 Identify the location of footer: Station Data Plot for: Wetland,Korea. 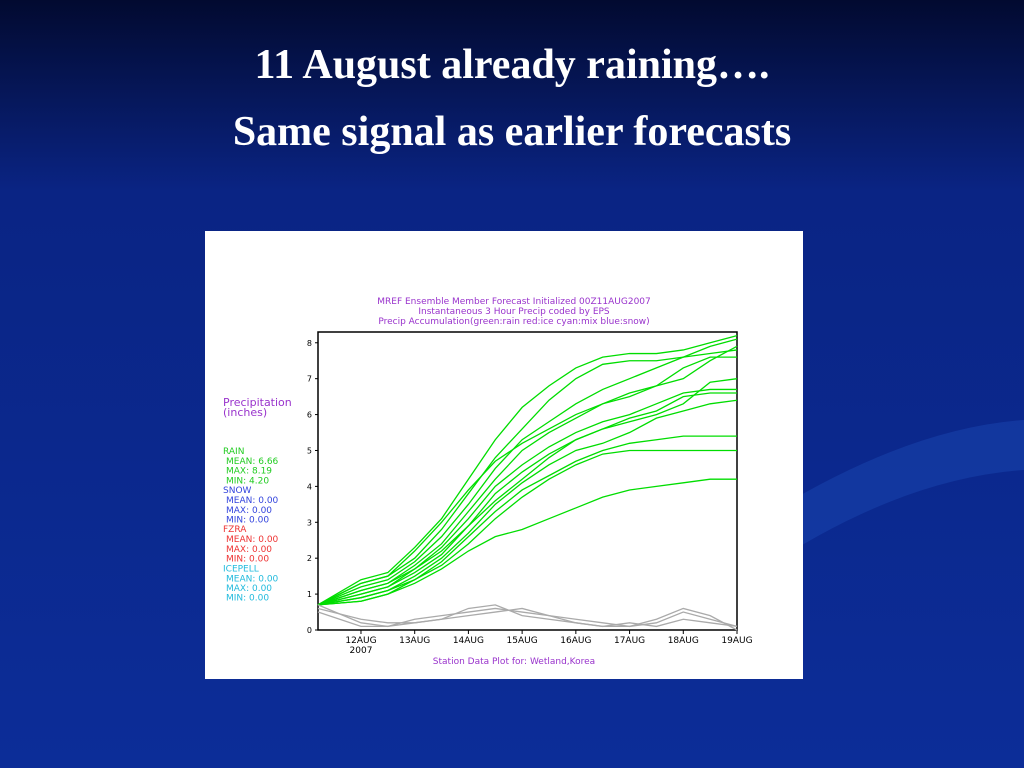
(514, 662).